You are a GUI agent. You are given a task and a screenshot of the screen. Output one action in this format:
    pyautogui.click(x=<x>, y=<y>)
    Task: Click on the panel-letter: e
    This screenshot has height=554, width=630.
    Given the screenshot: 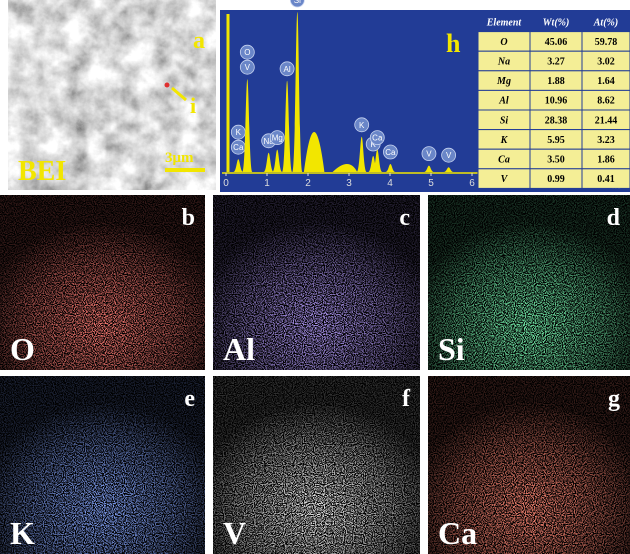 What is the action you would take?
    pyautogui.click(x=189, y=399)
    